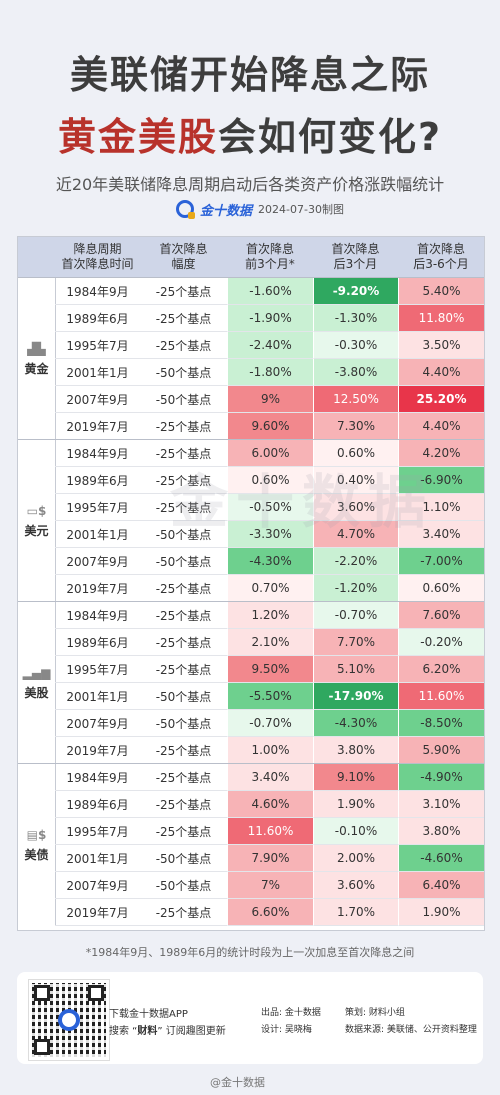 The height and width of the screenshot is (1095, 500). Describe the element at coordinates (36, 530) in the screenshot. I see `asset-name: 美元` at that location.